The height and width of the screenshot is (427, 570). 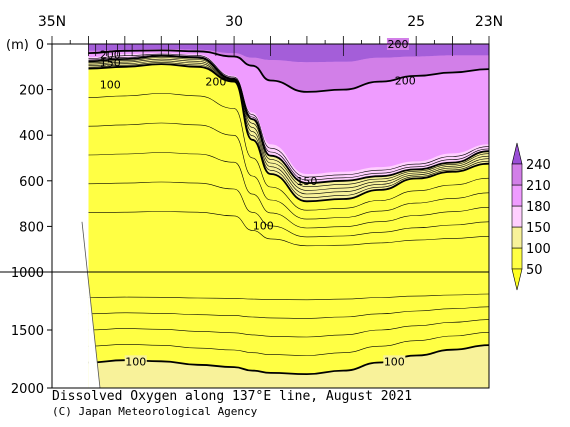 I want to click on y-tick-label: 2000, so click(x=27, y=389).